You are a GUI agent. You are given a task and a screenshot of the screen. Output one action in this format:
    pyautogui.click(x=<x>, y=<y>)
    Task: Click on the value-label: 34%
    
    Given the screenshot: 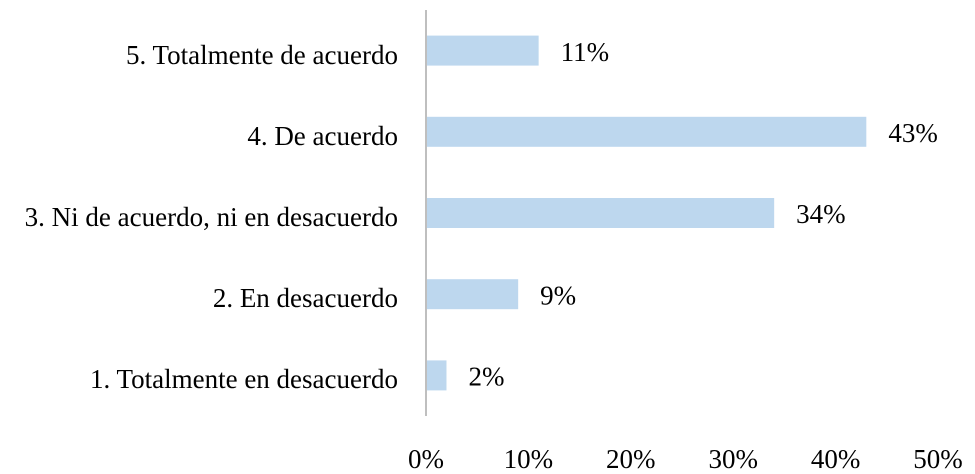 What is the action you would take?
    pyautogui.click(x=821, y=214)
    